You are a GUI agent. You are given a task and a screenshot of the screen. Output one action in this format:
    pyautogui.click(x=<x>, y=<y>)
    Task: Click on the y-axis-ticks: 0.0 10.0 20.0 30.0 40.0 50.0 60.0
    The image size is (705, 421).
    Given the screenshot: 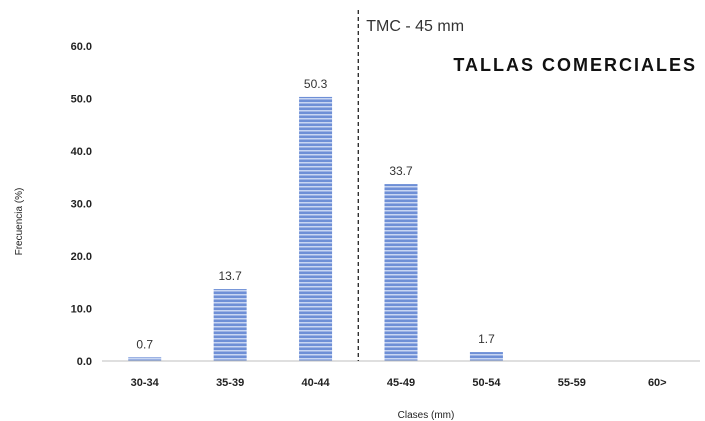 What is the action you would take?
    pyautogui.click(x=81, y=204)
    